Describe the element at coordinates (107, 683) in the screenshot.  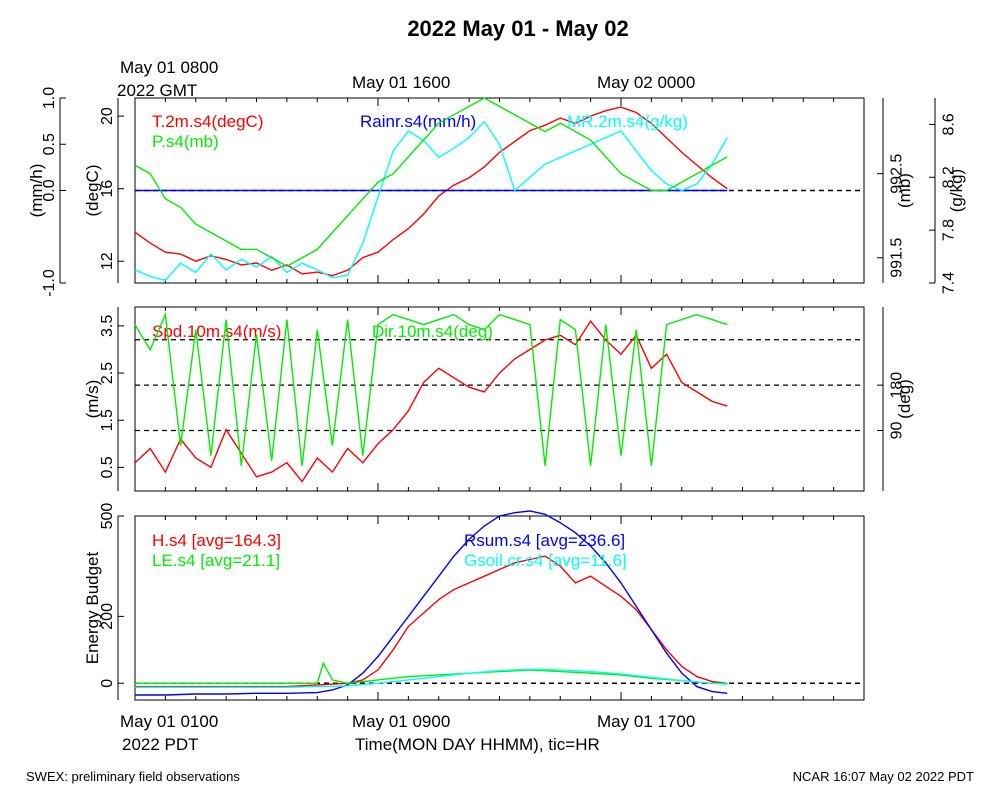
I see `y-tick-label-left: 0` at that location.